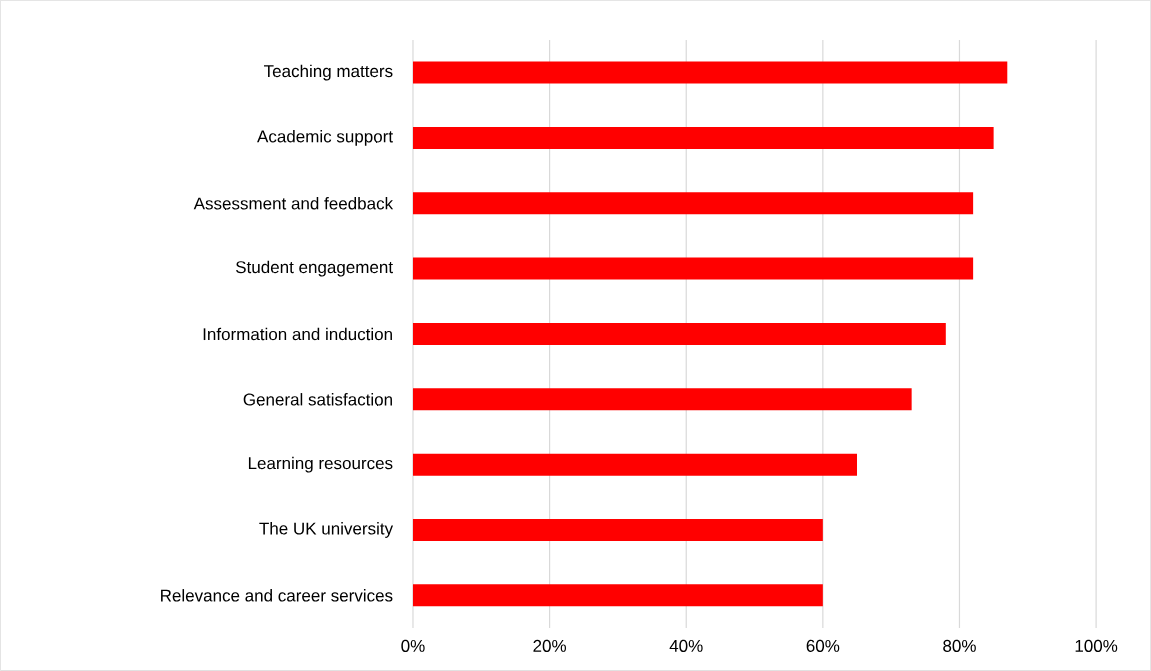 This screenshot has height=671, width=1151. Describe the element at coordinates (686, 645) in the screenshot. I see `x-tick-label: 40%` at that location.